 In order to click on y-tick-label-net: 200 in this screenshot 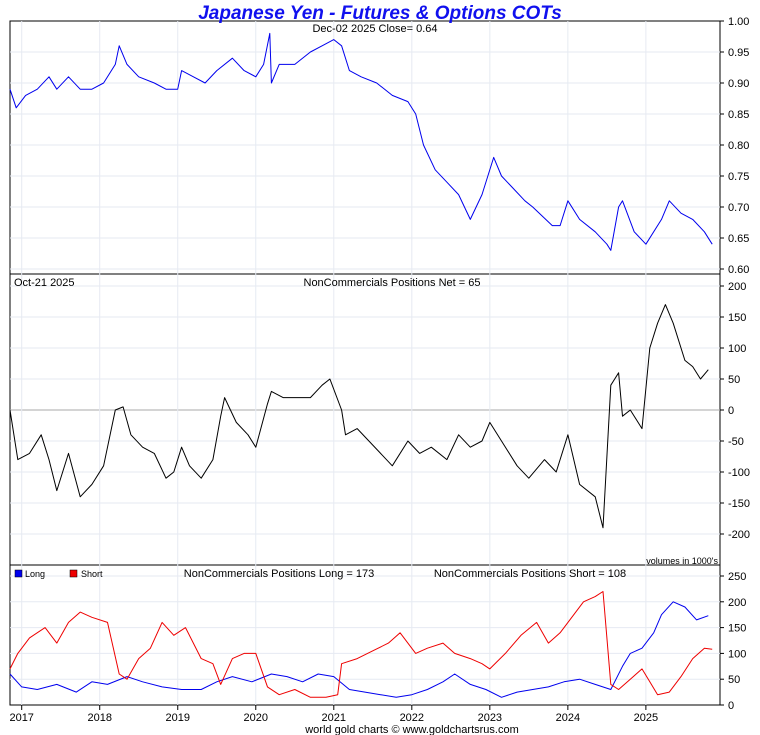, I will do `click(737, 287)`.